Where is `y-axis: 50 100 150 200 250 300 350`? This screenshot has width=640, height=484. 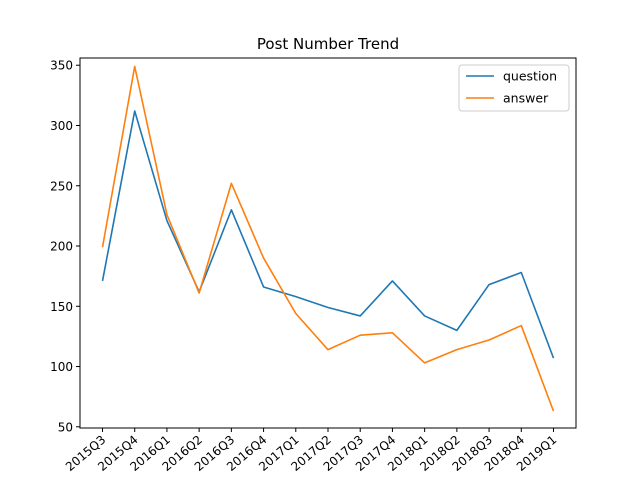 y-axis: 50 100 150 200 250 300 350 is located at coordinates (65, 246).